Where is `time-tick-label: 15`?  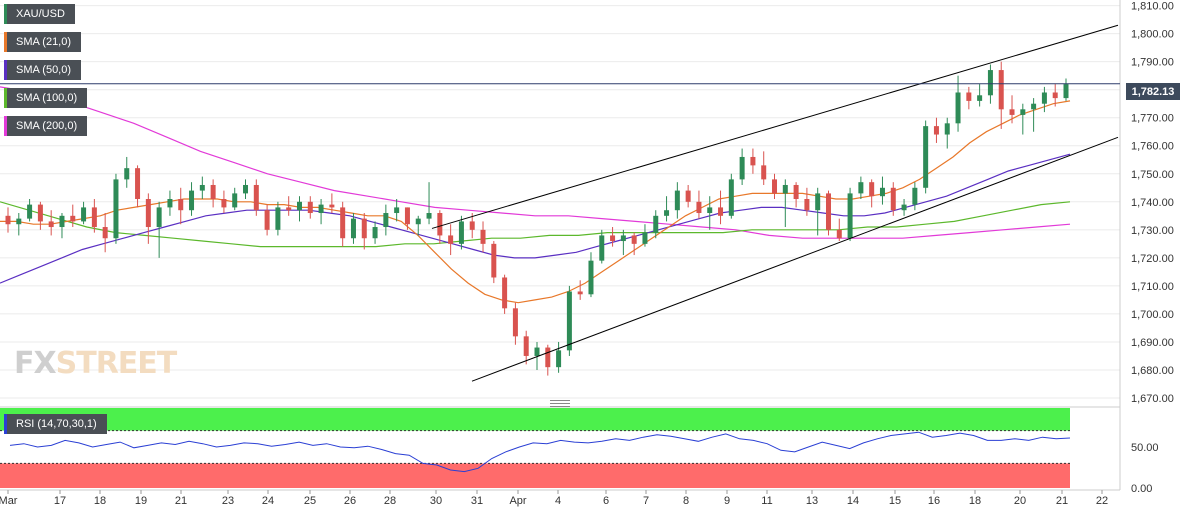
time-tick-label: 15 is located at coordinates (895, 501).